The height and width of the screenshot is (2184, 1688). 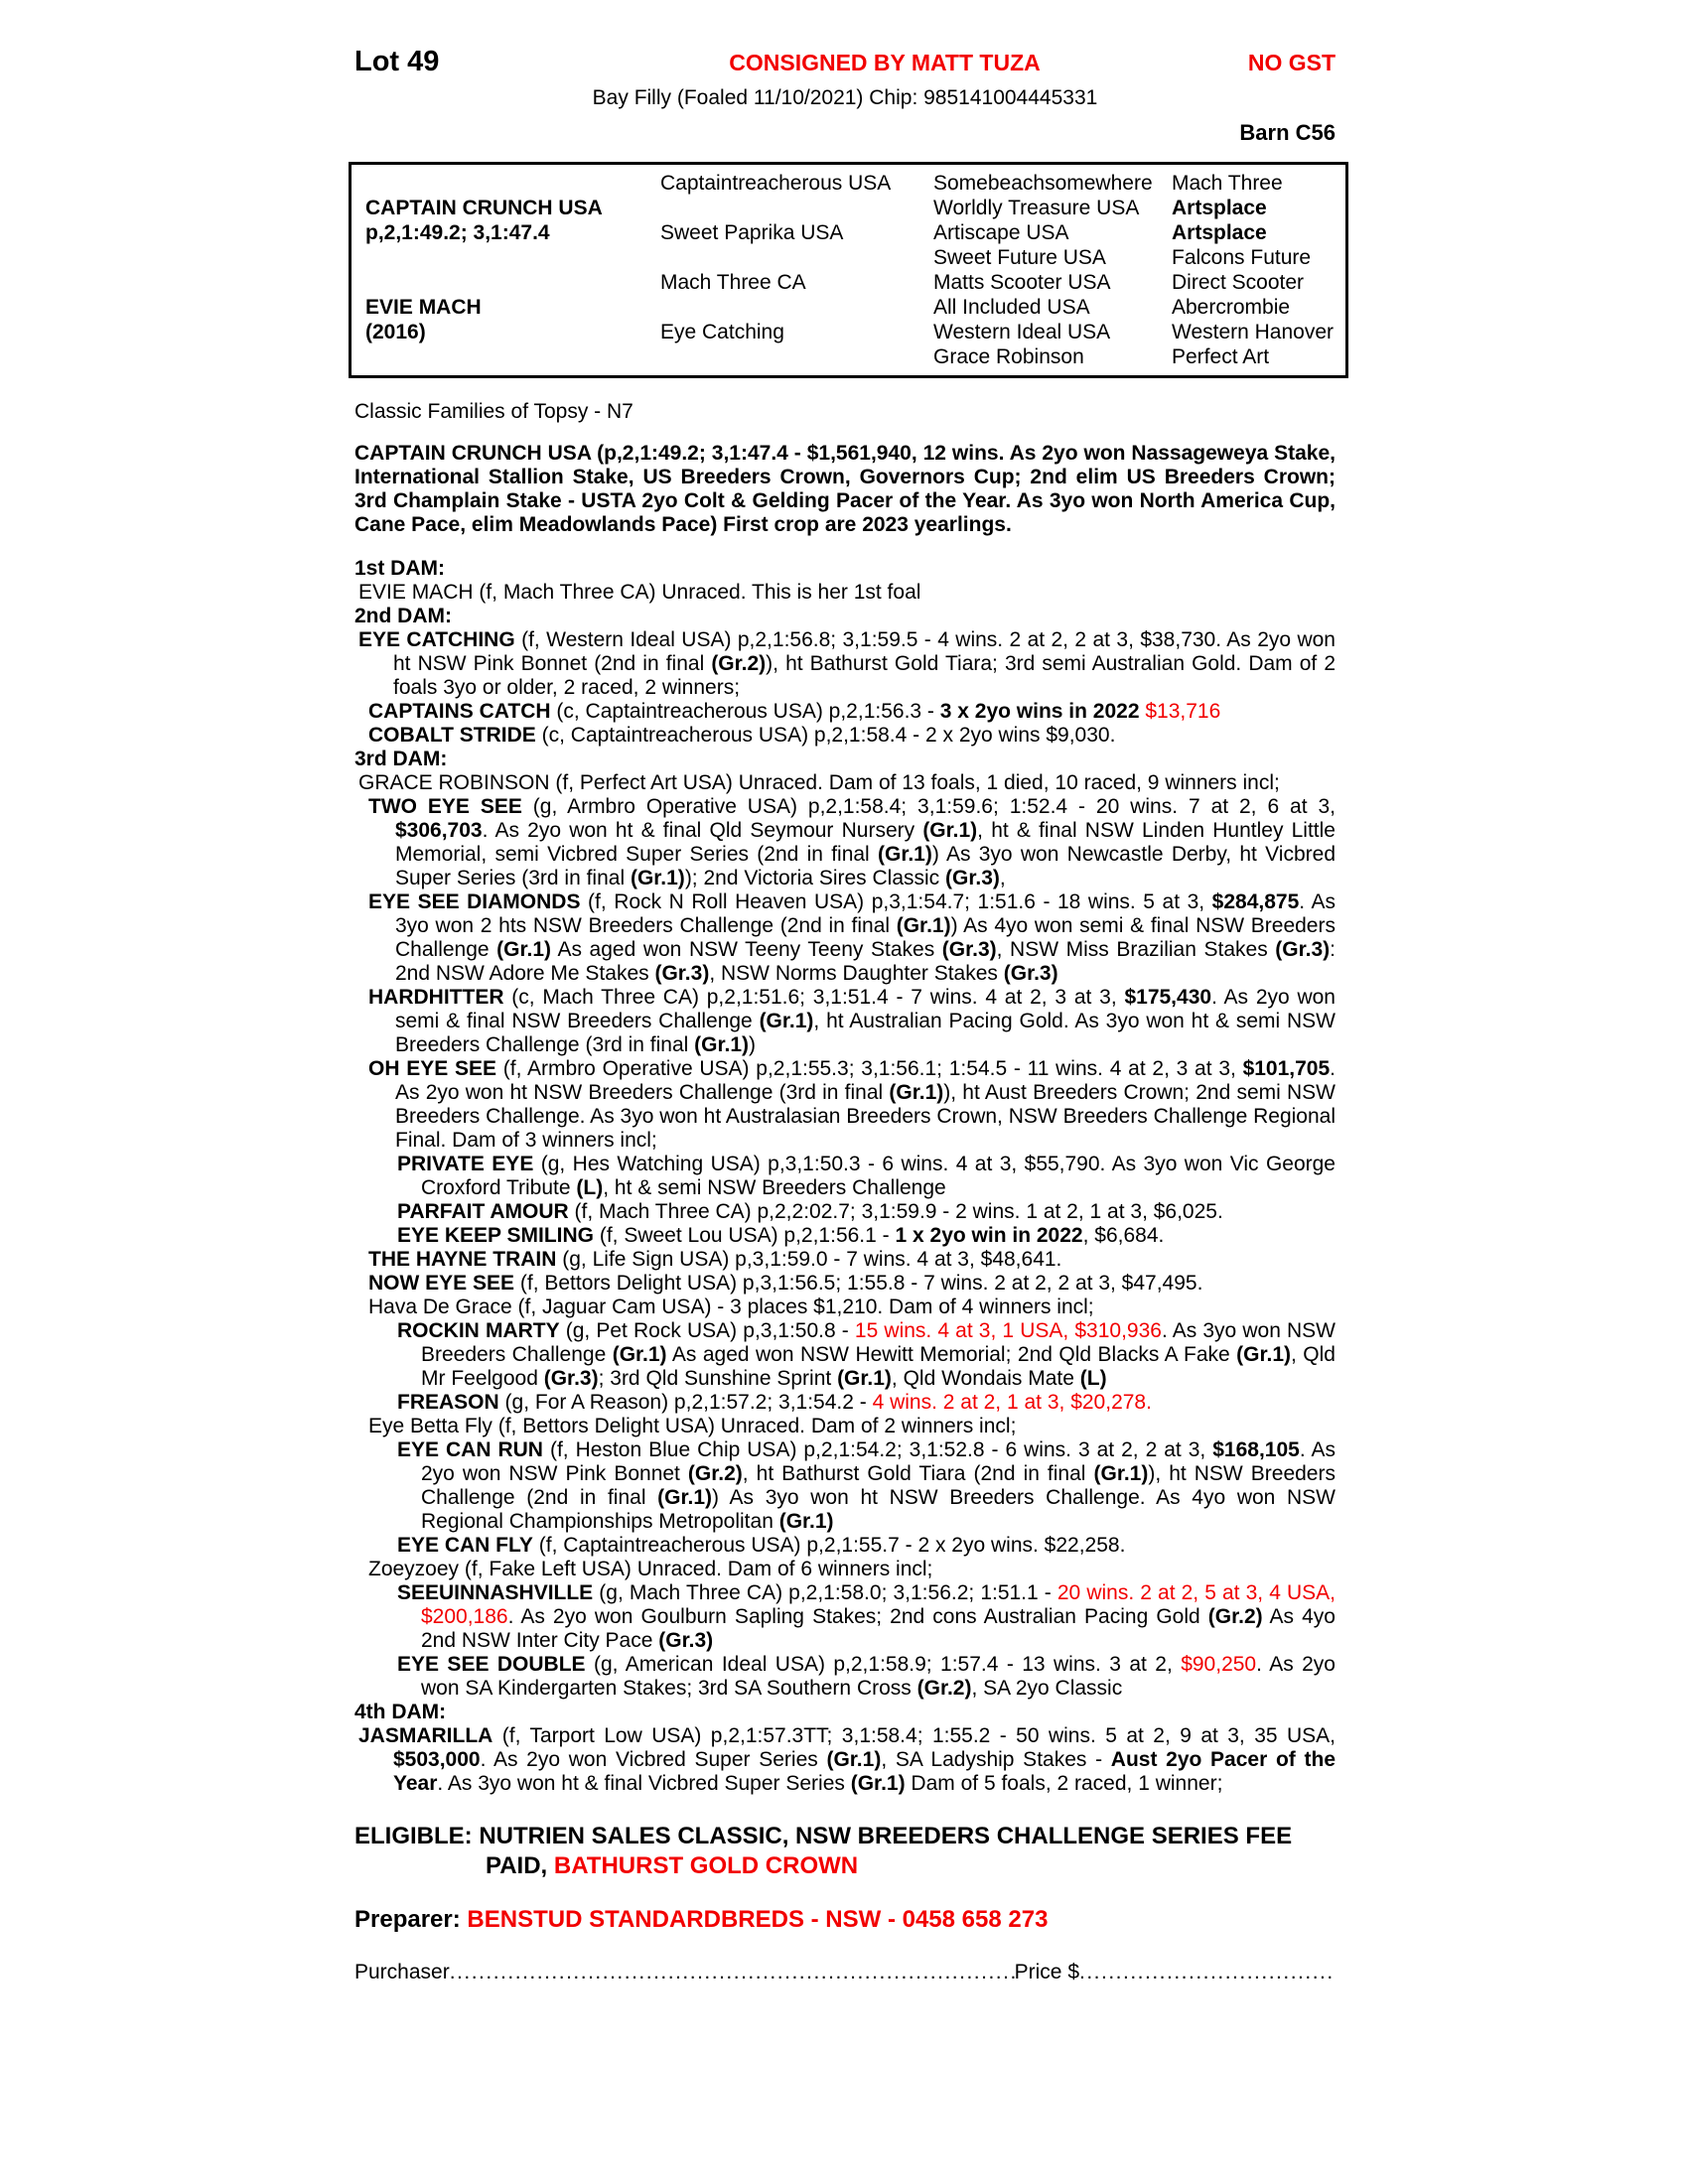 What do you see at coordinates (1231, 307) in the screenshot?
I see `pedigree-cell: Abercrombie` at bounding box center [1231, 307].